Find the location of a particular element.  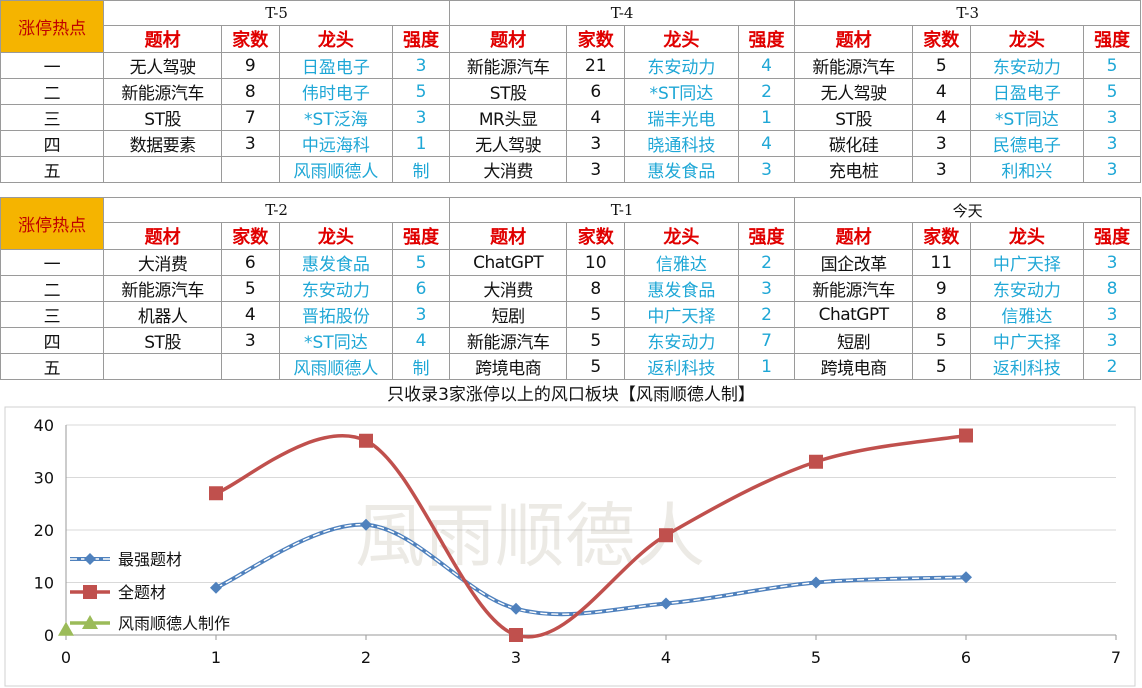

column-header: 题材 is located at coordinates (508, 236).